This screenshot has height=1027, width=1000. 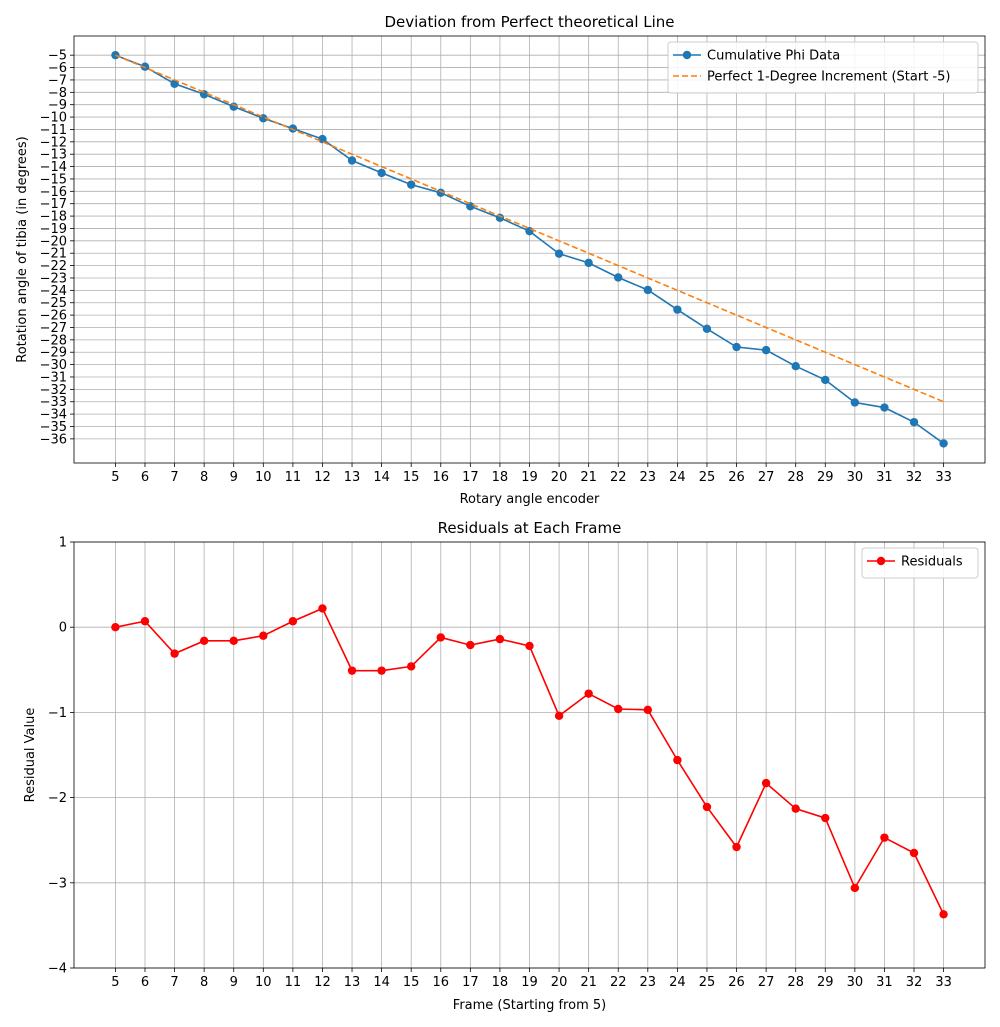 What do you see at coordinates (530, 499) in the screenshot?
I see `top-chart-x-axis-label: Rotary angle encoder` at bounding box center [530, 499].